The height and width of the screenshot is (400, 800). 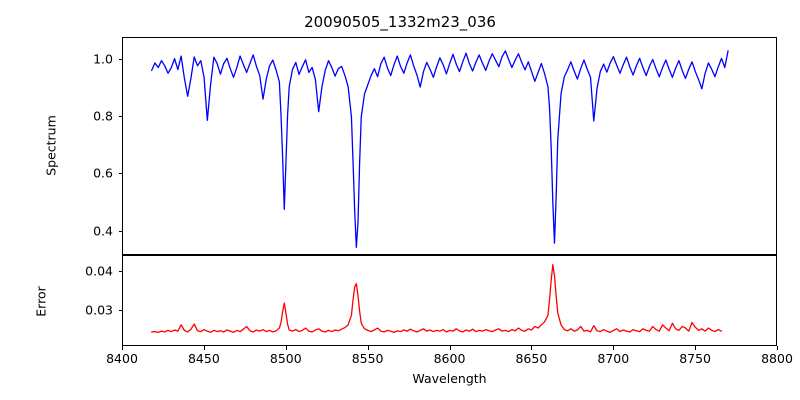 I want to click on error-y-tick-label: 0.03, so click(x=99, y=310).